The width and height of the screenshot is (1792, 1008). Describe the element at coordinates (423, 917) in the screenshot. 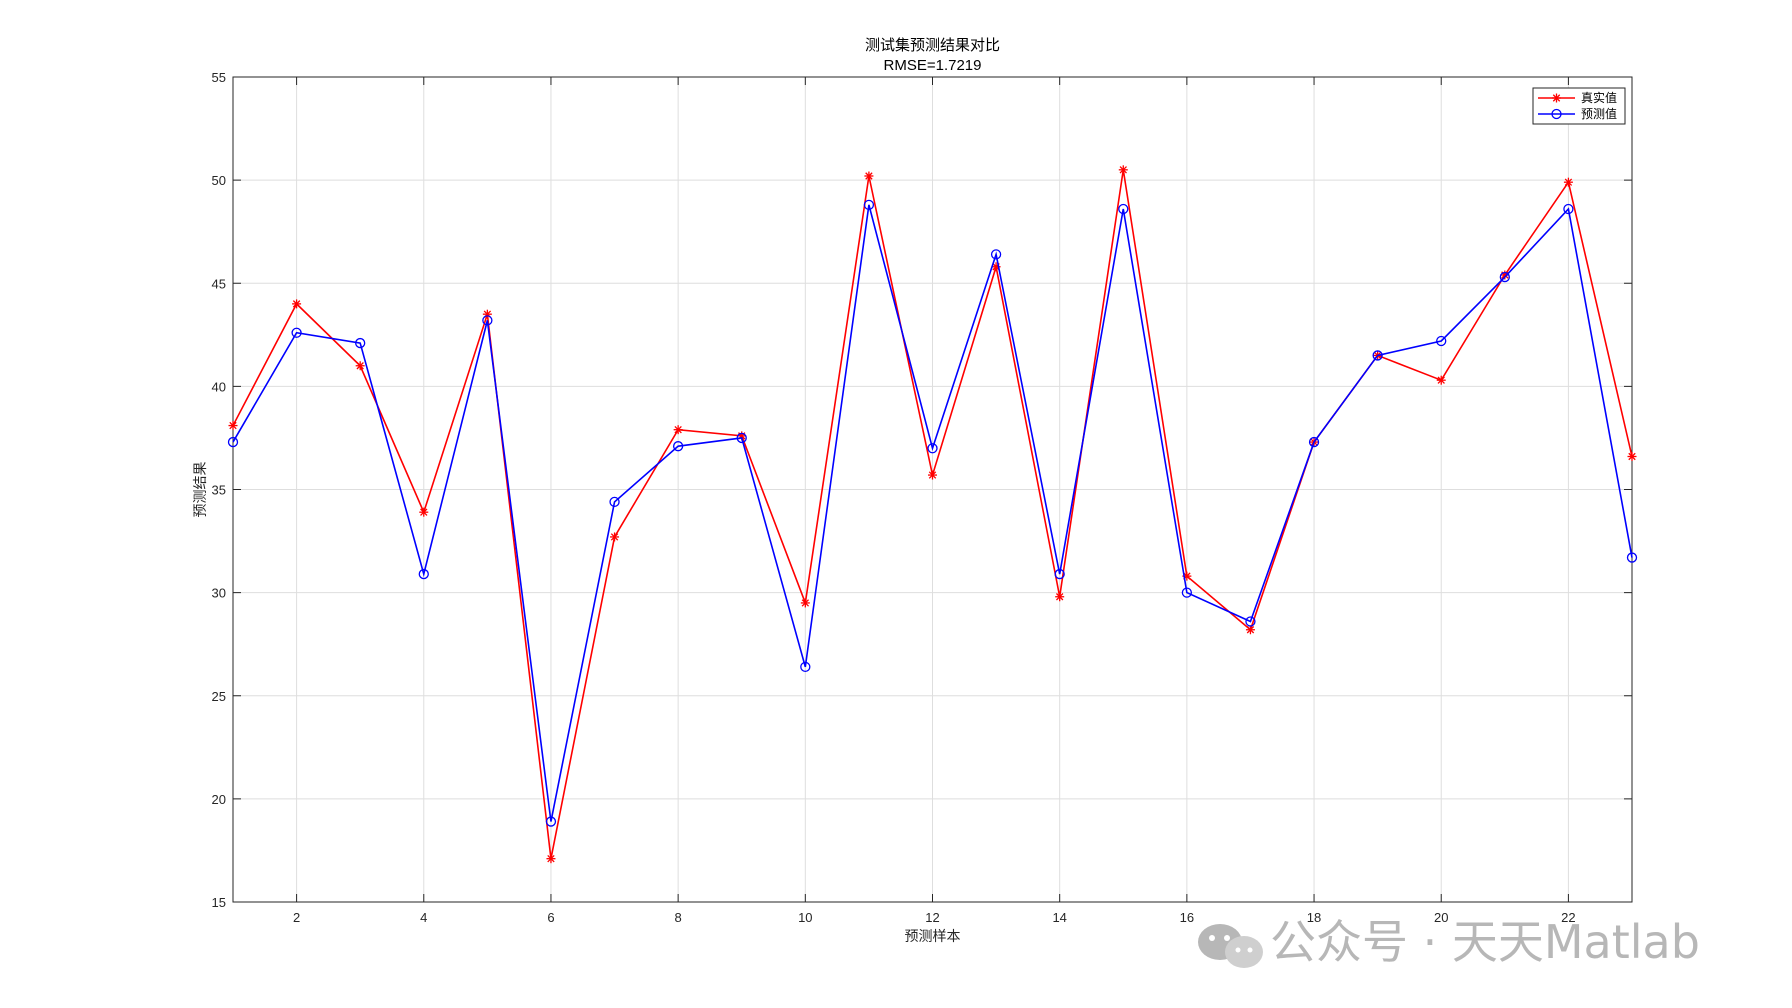

I see `x-tick-label: 4` at that location.